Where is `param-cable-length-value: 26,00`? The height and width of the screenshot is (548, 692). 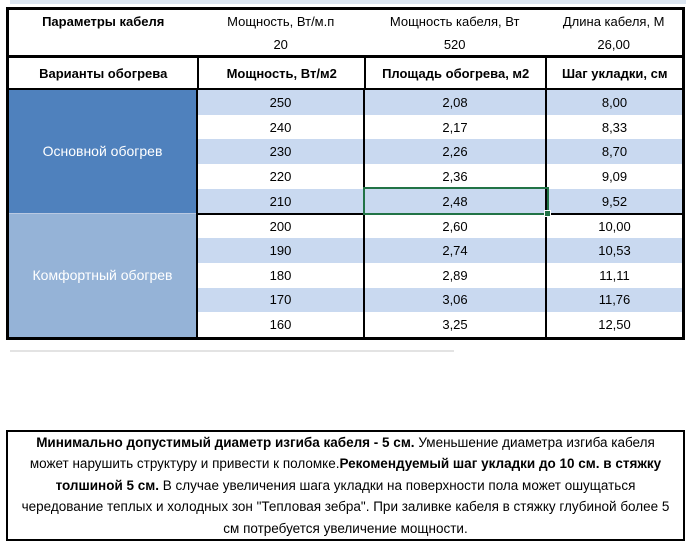
param-cable-length-value: 26,00 is located at coordinates (613, 44).